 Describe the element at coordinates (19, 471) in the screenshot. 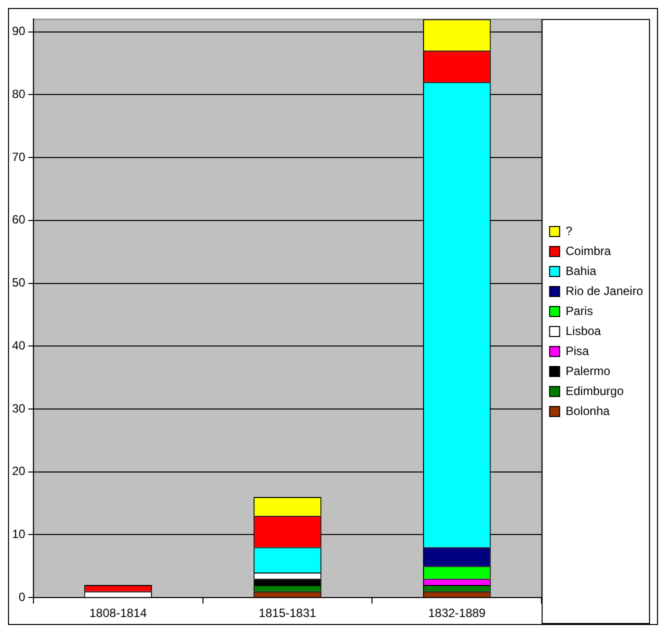

I see `y-tick-label: 20` at that location.